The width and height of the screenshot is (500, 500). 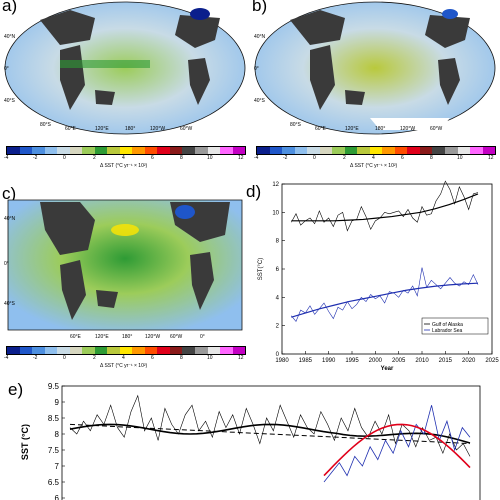 What do you see at coordinates (260, 101) in the screenshot?
I see `lat-label-b-2: 40°S` at bounding box center [260, 101].